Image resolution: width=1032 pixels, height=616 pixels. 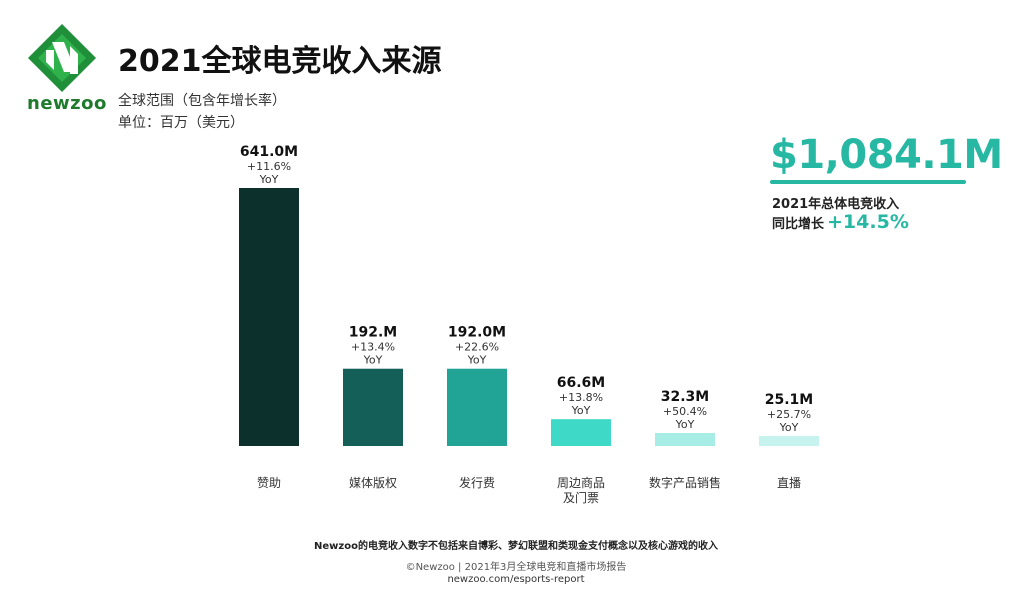 I want to click on bar-value-label-0: 641.0M, so click(x=269, y=152).